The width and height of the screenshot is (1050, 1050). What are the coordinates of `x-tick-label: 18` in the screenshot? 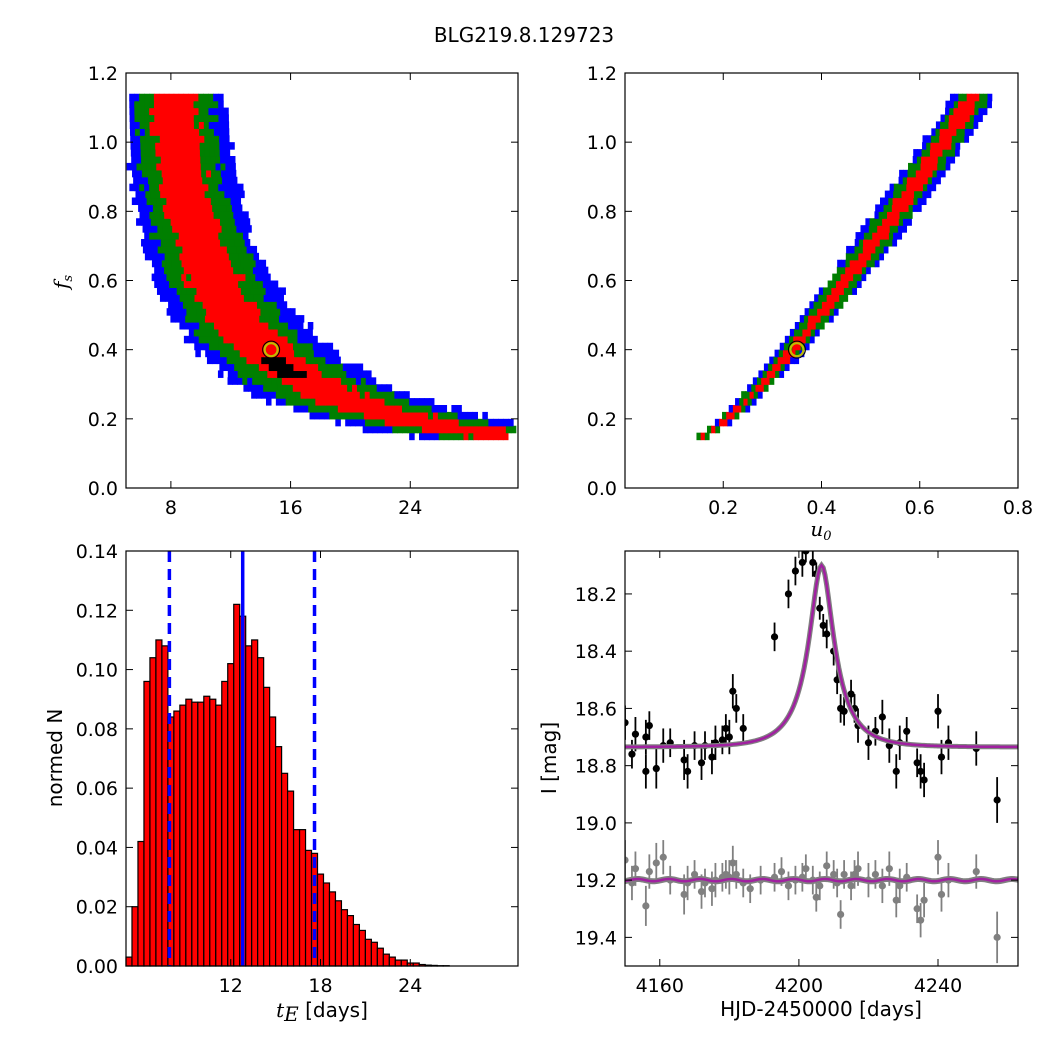 It's located at (320, 986).